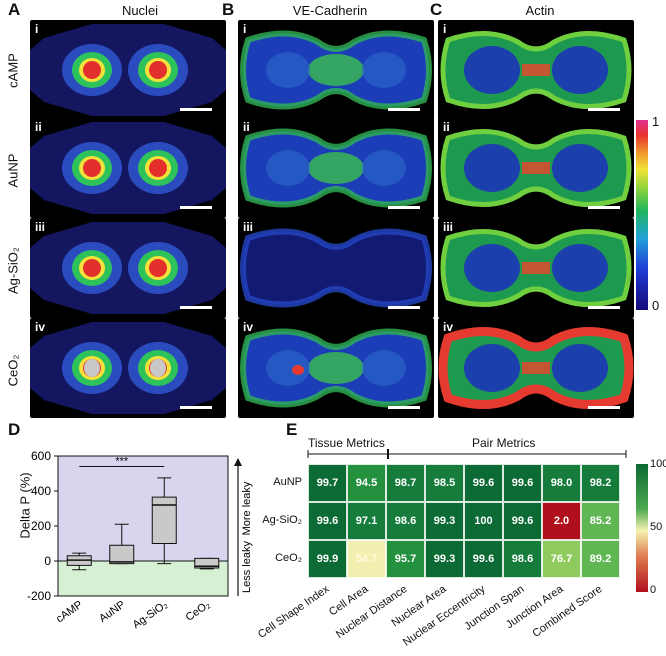 This screenshot has height=656, width=666. Describe the element at coordinates (282, 520) in the screenshot. I see `heatmap-row-label: Ag-SiO₂` at that location.